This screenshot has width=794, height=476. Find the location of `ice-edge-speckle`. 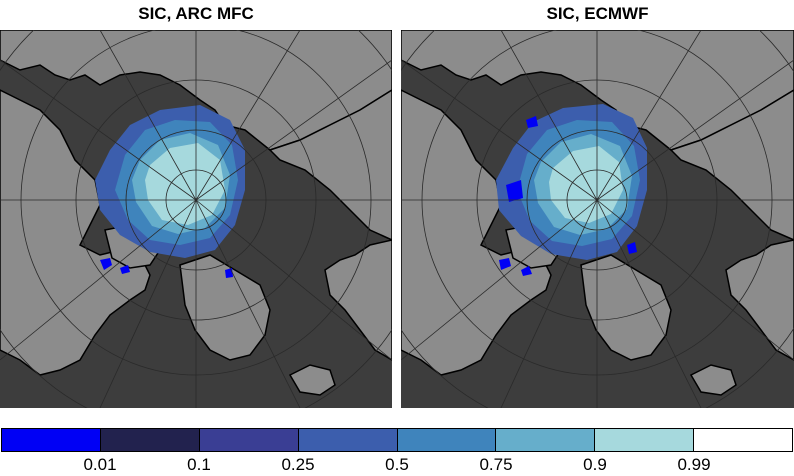

ice-edge-speckle is located at coordinates (166, 268).